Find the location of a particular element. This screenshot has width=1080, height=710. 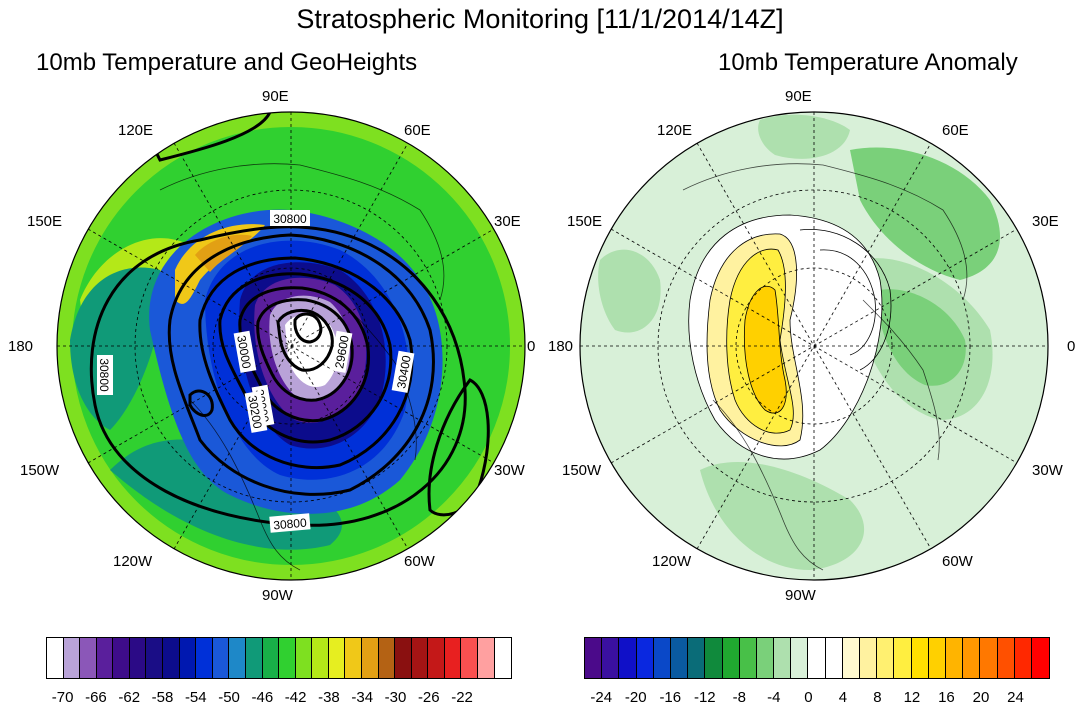

contour-label: 30200 is located at coordinates (255, 412).